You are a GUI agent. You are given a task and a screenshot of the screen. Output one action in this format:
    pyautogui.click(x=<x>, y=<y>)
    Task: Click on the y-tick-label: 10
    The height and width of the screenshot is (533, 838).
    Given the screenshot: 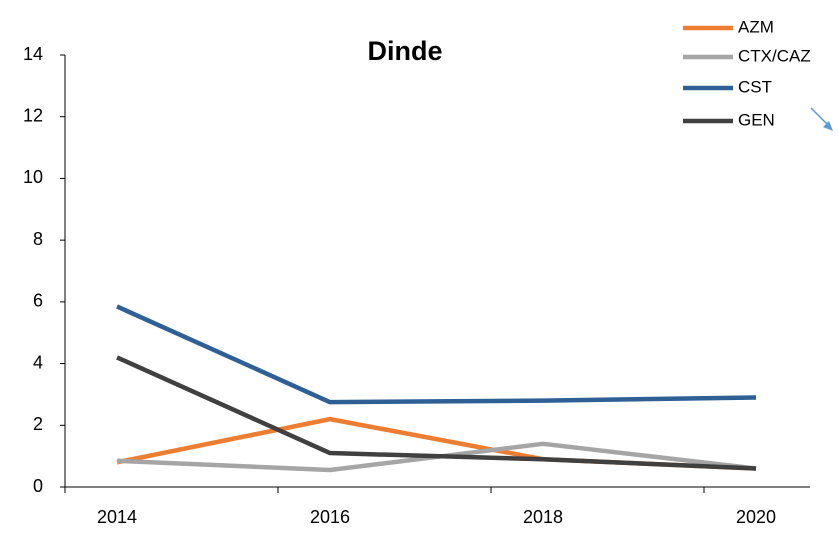 What is the action you would take?
    pyautogui.click(x=33, y=177)
    